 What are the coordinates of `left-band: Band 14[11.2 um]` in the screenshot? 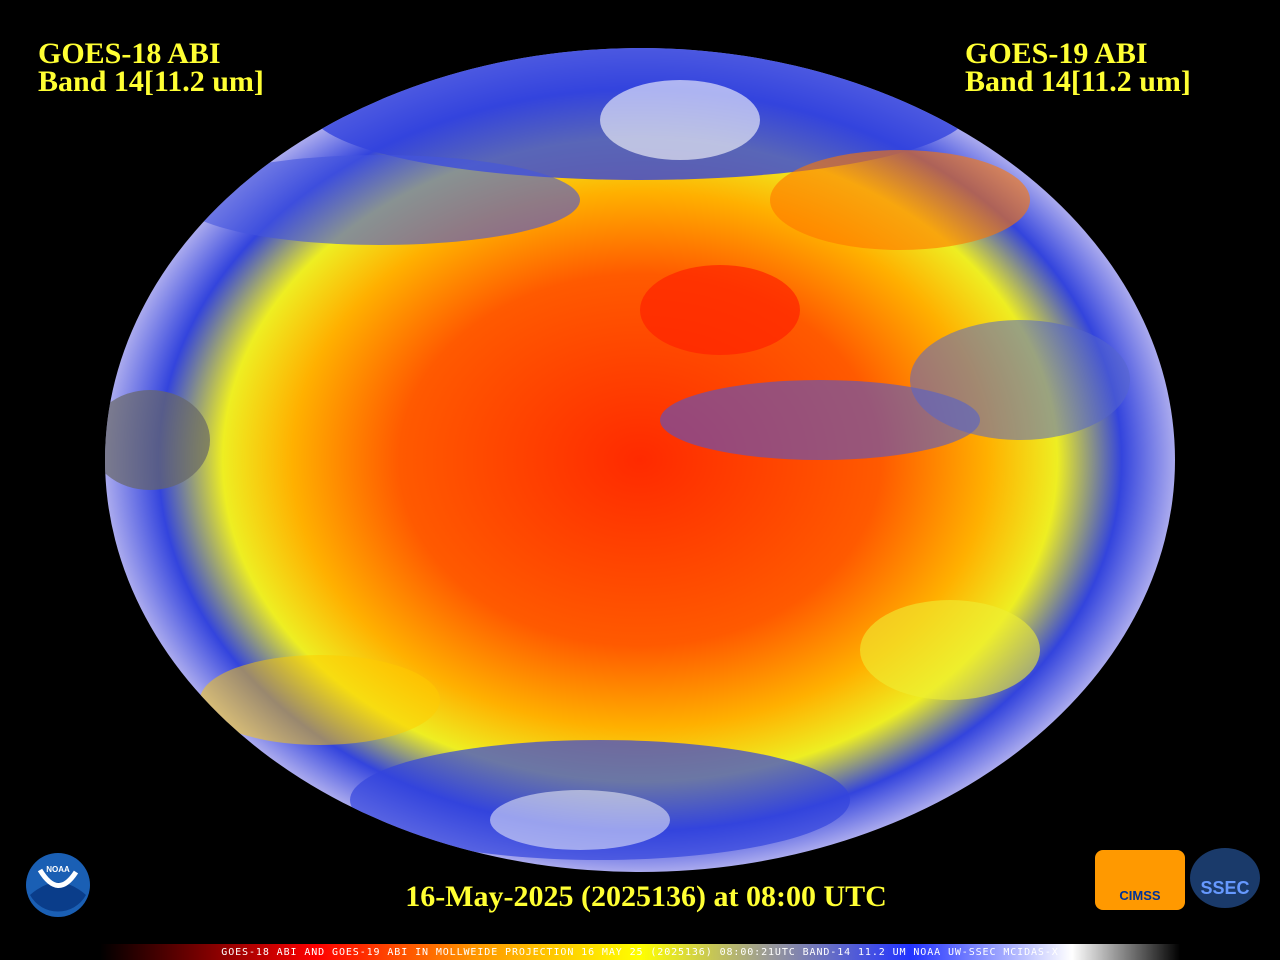 It's located at (151, 81).